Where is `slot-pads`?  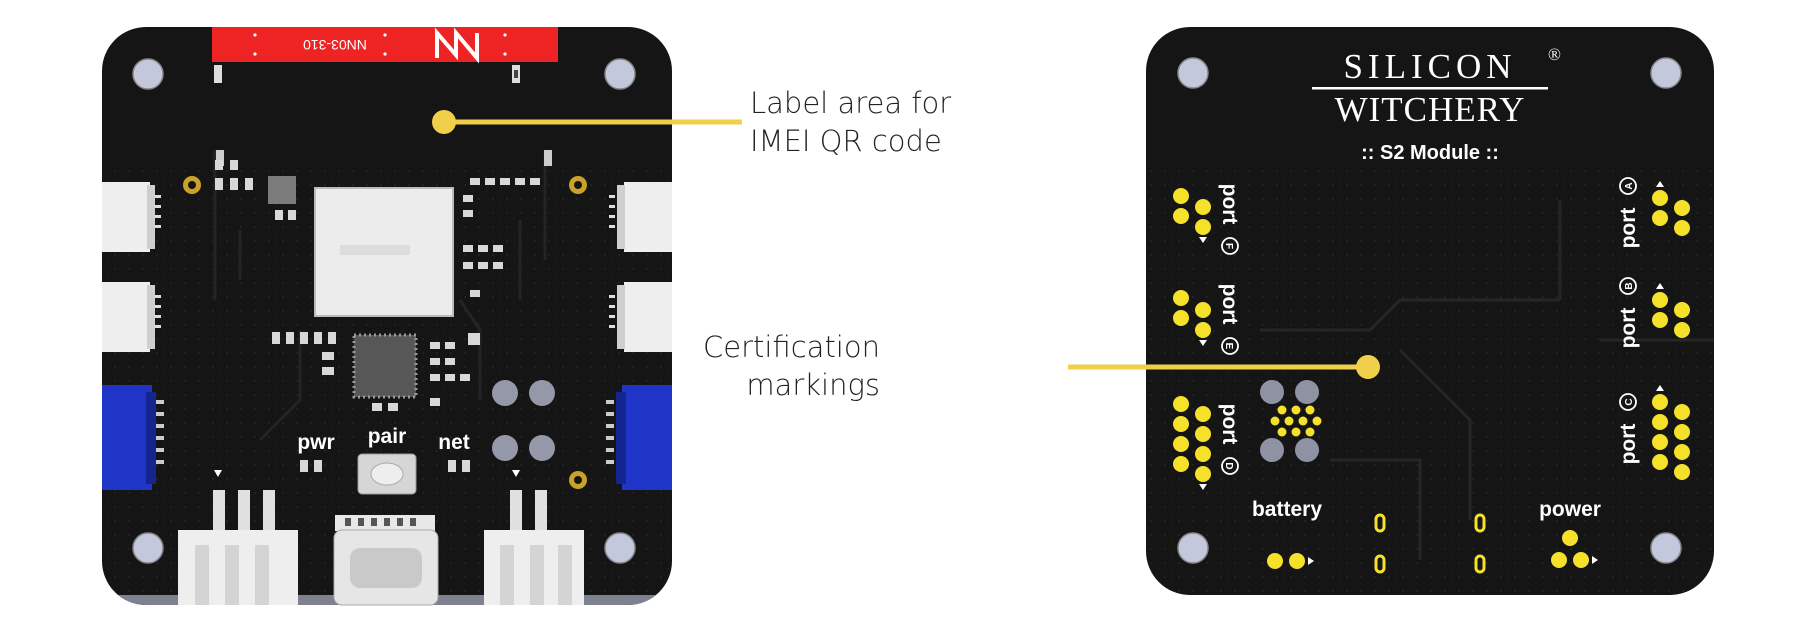 slot-pads is located at coordinates (1430, 543).